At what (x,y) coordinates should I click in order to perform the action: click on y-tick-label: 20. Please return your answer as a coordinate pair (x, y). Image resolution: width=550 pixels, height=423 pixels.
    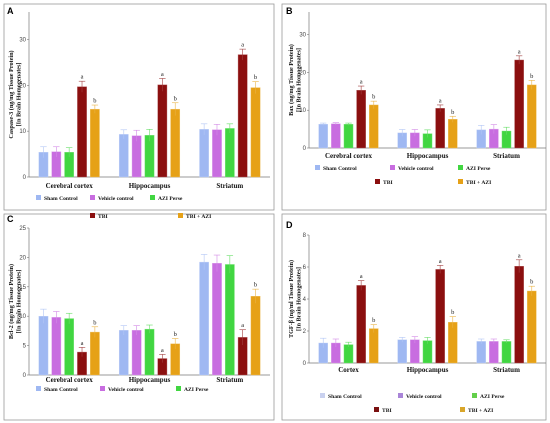
    Looking at the image, I should click on (302, 73).